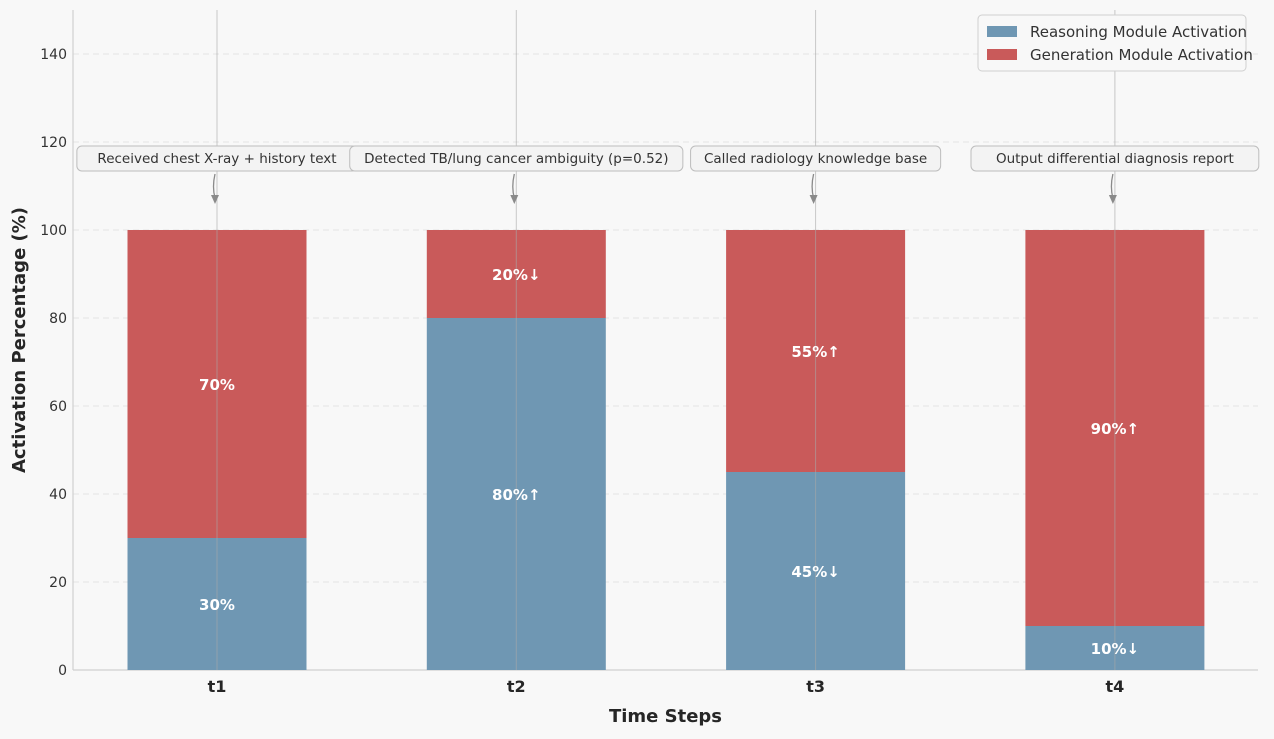 The image size is (1274, 739). I want to click on data-label: 30%, so click(217, 605).